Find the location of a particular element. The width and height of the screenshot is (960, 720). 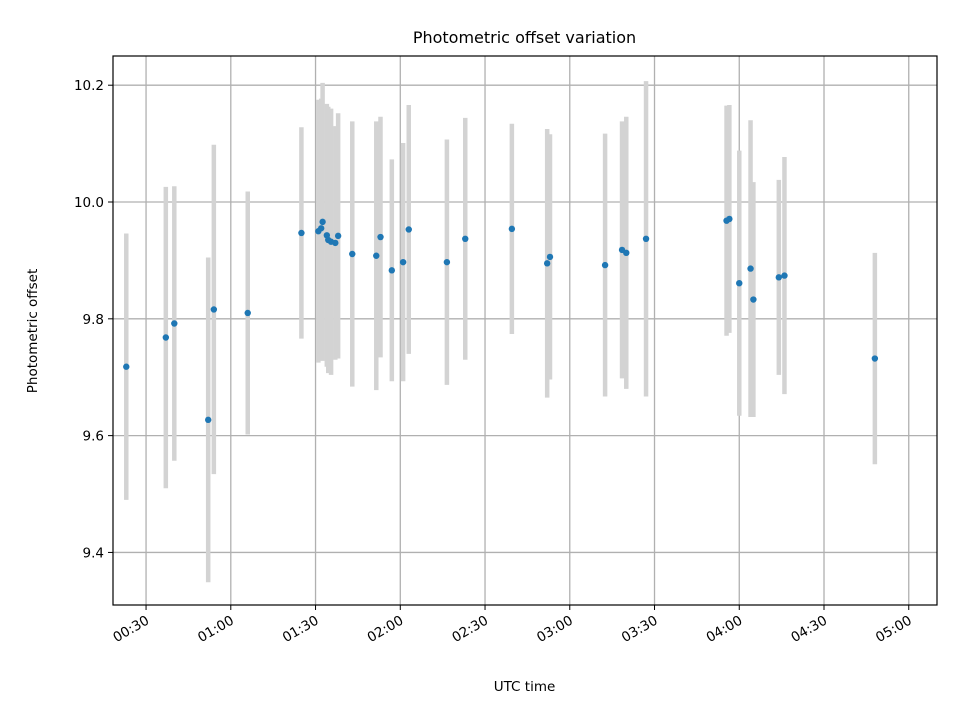

x-tick-label: 03:00 is located at coordinates (555, 629).